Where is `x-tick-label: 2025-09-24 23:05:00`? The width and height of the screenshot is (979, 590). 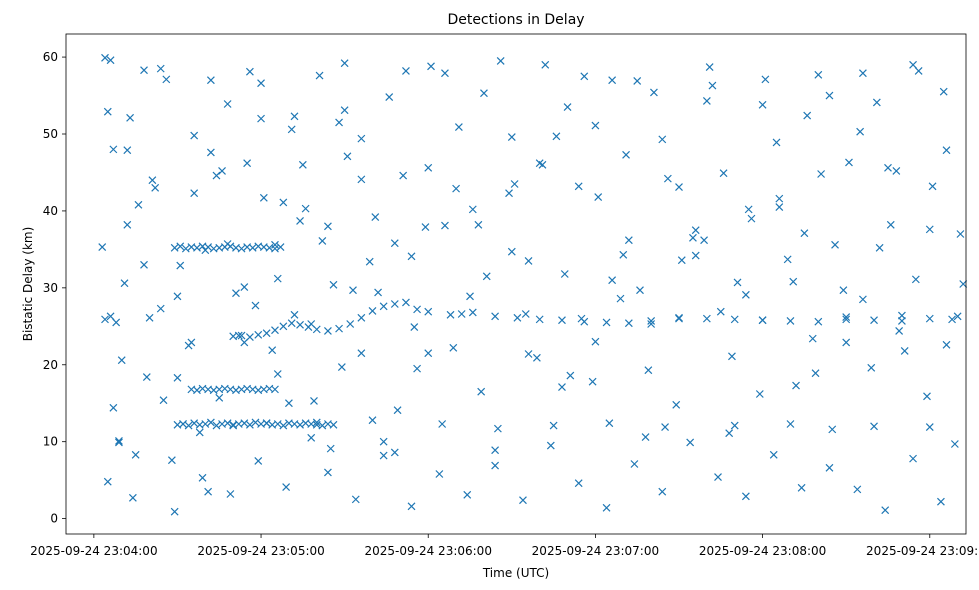
x-tick-label: 2025-09-24 23:05:00 is located at coordinates (260, 551).